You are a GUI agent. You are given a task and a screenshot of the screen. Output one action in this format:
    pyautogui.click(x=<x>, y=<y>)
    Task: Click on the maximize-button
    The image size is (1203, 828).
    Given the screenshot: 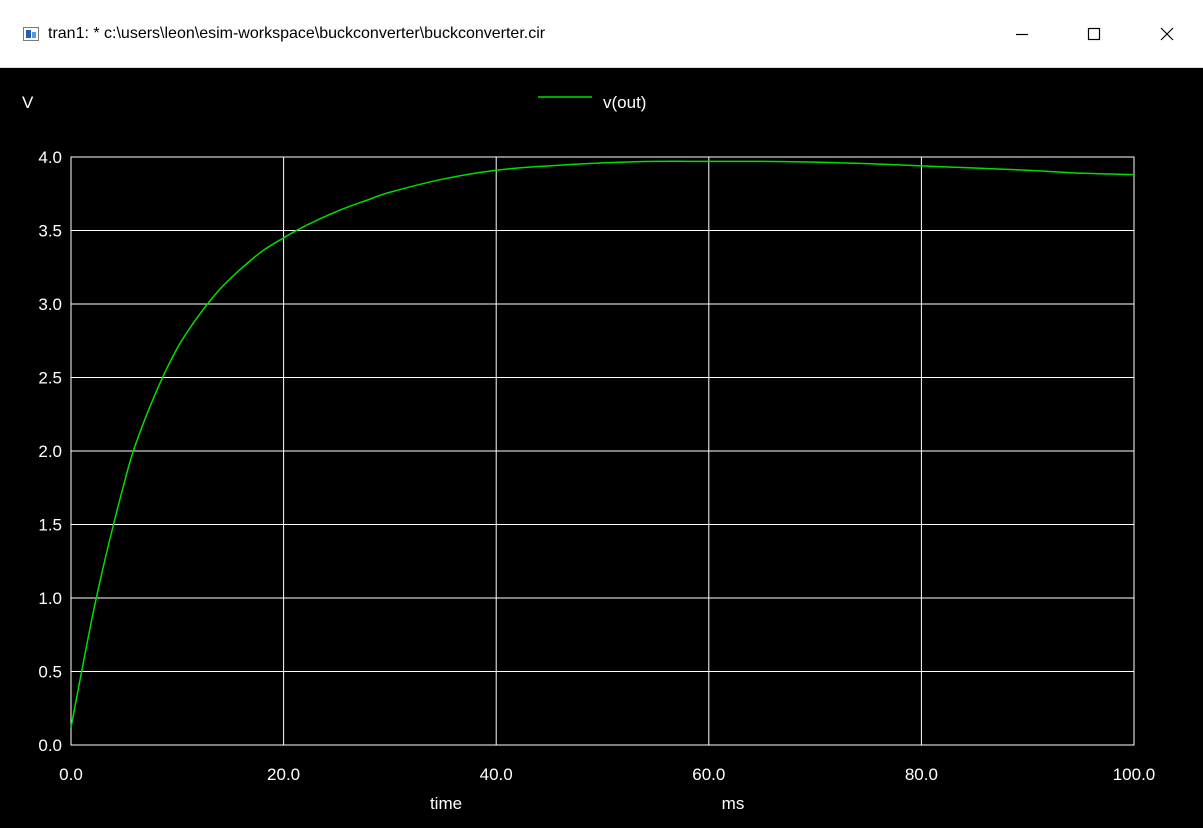 What is the action you would take?
    pyautogui.click(x=1094, y=34)
    